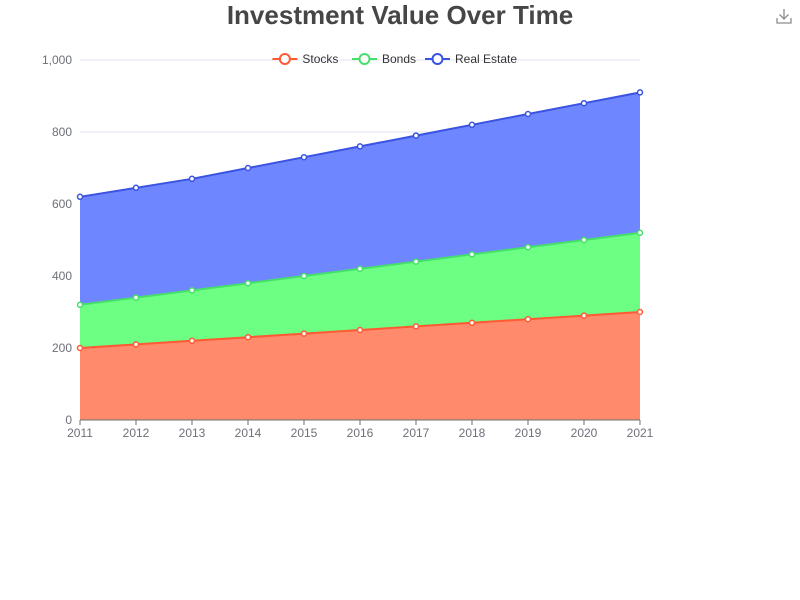 This screenshot has width=800, height=600. I want to click on x-tick-label: 2020, so click(584, 433).